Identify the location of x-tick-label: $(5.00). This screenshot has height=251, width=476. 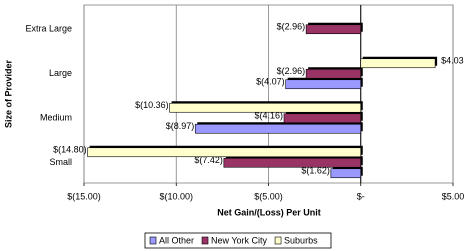
(268, 196).